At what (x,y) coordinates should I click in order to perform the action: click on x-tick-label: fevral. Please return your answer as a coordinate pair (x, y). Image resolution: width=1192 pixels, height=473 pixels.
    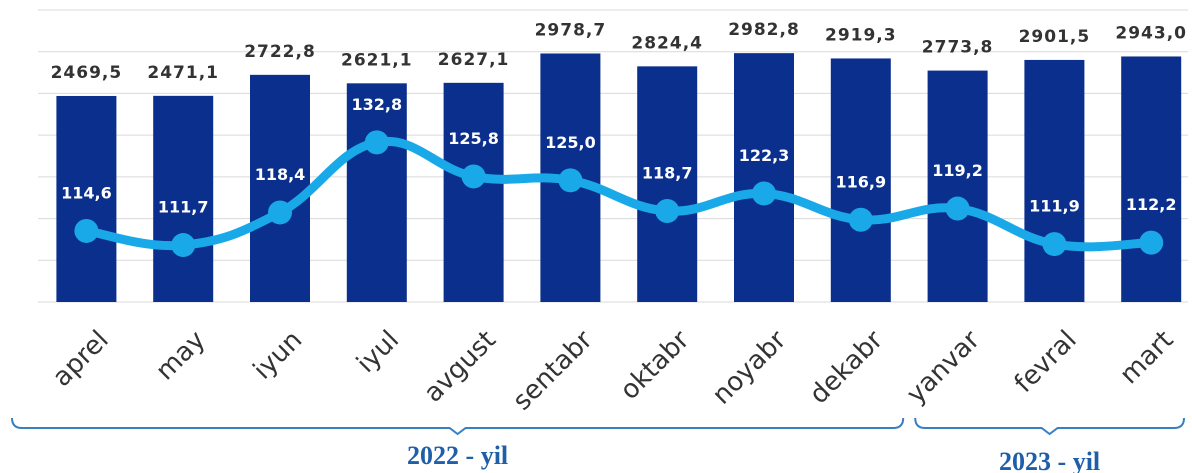
    Looking at the image, I should click on (1046, 362).